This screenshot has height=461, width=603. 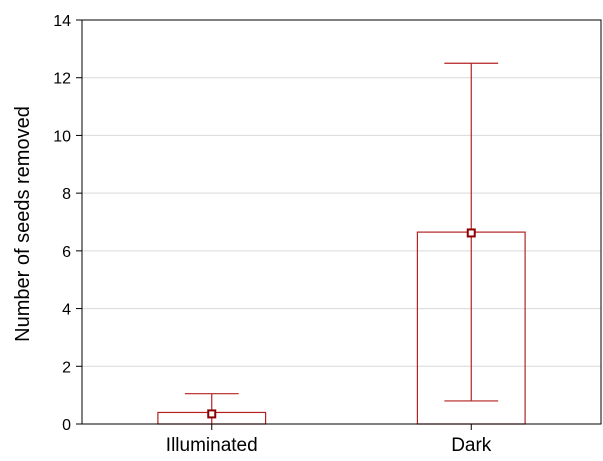 I want to click on y-tick-label: 6, so click(x=66, y=252).